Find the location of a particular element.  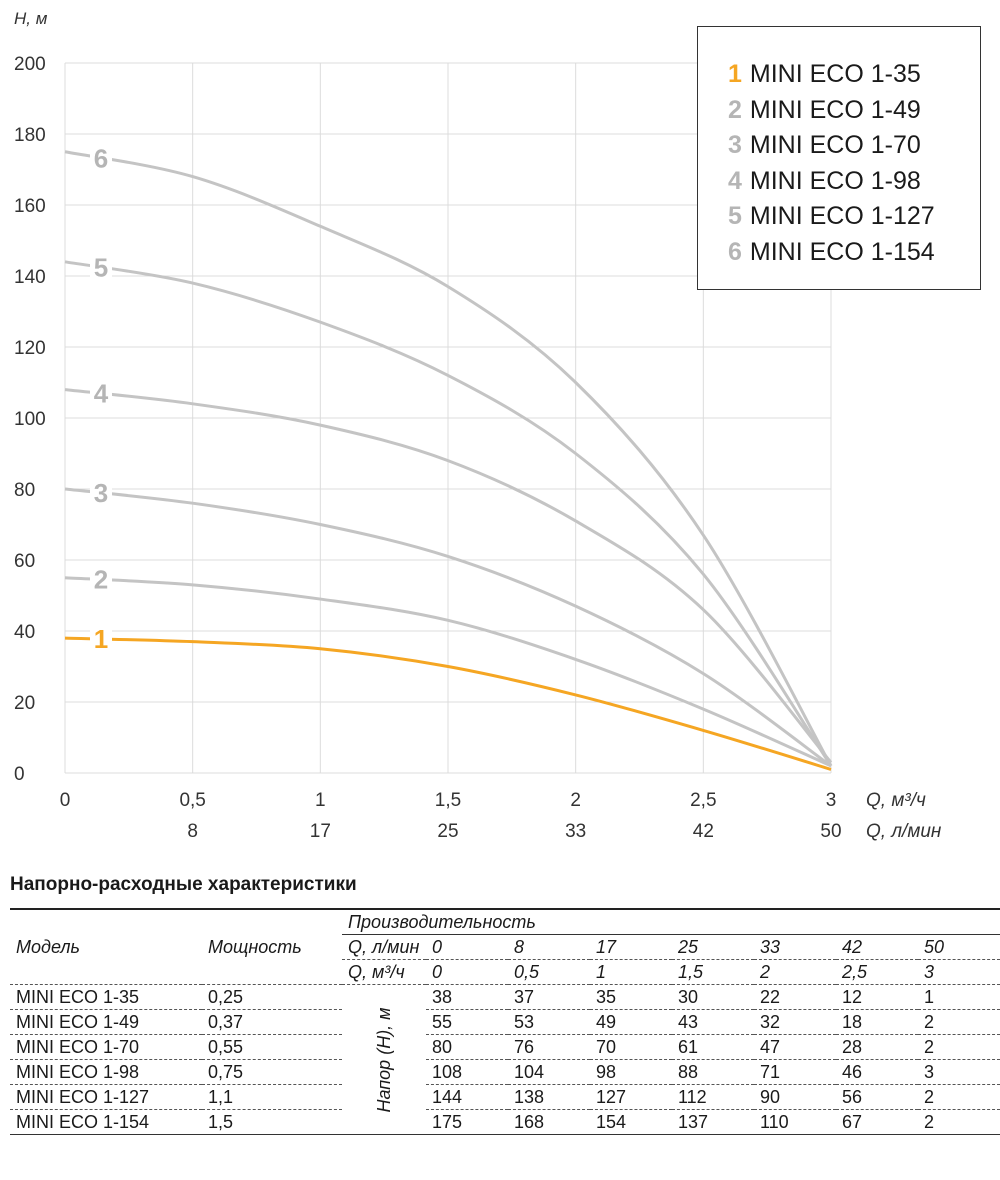

legend-number: 3 is located at coordinates (735, 145).